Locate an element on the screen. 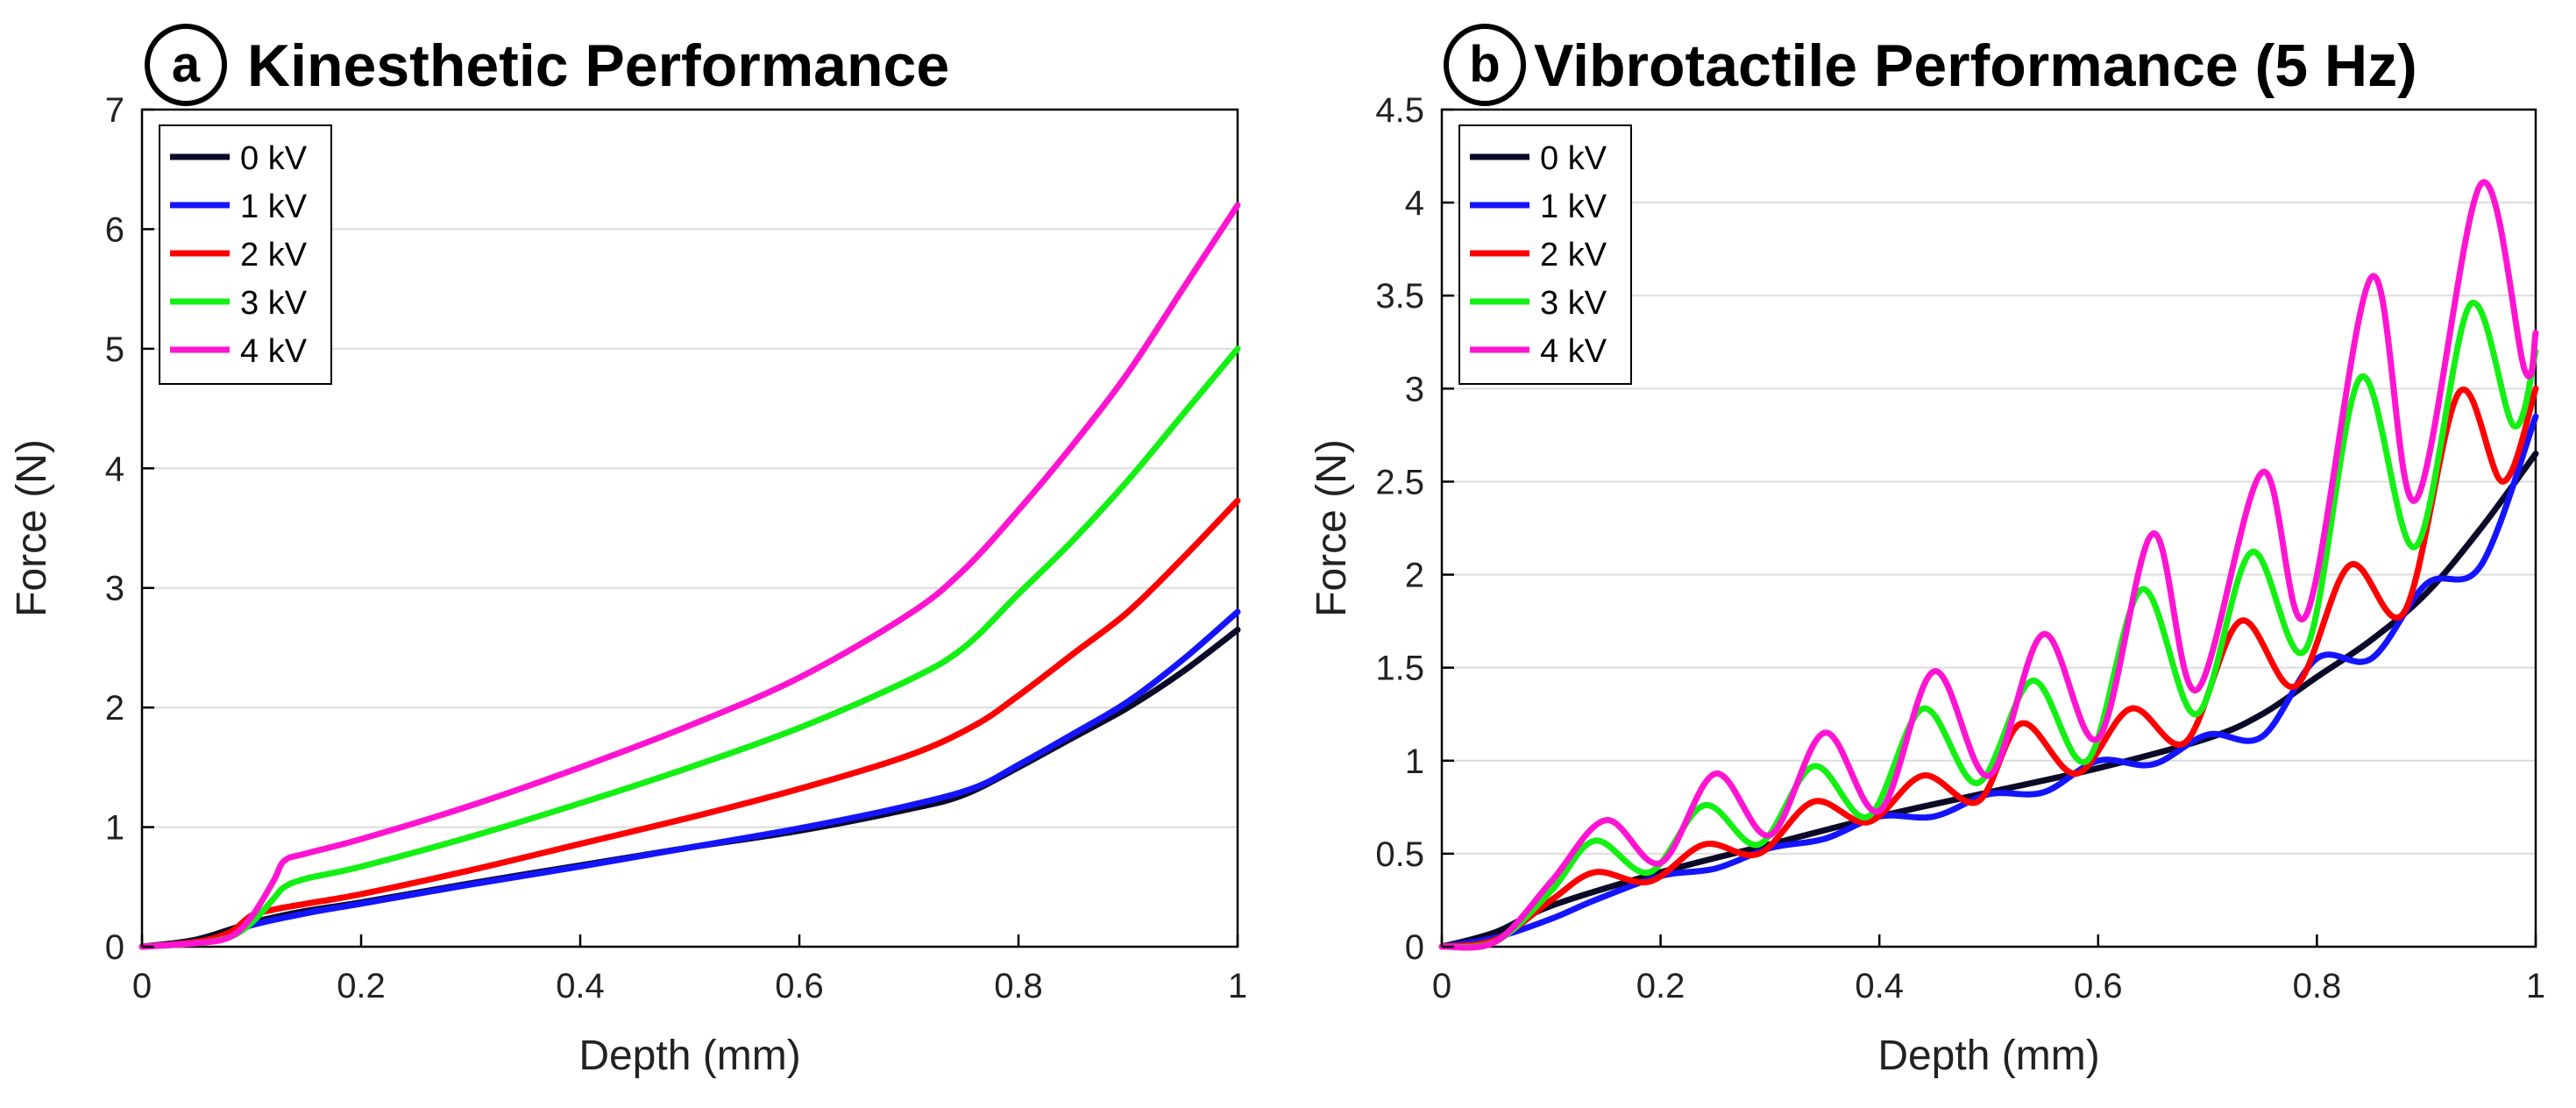 The width and height of the screenshot is (2576, 1108). panel-b-legend: 0 kV 1 kV 2 kV 3 kV 4 kV is located at coordinates (1545, 254).